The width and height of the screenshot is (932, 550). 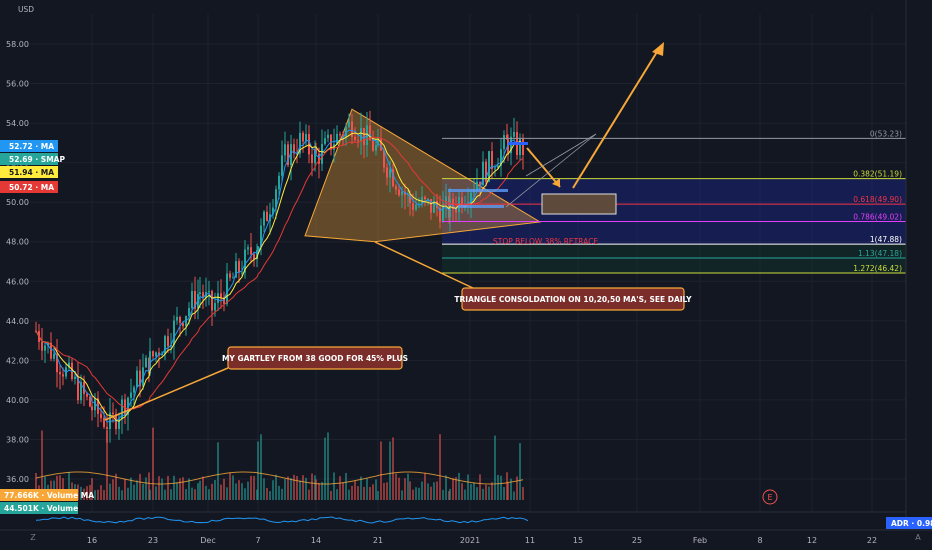 I want to click on target-box, so click(x=579, y=204).